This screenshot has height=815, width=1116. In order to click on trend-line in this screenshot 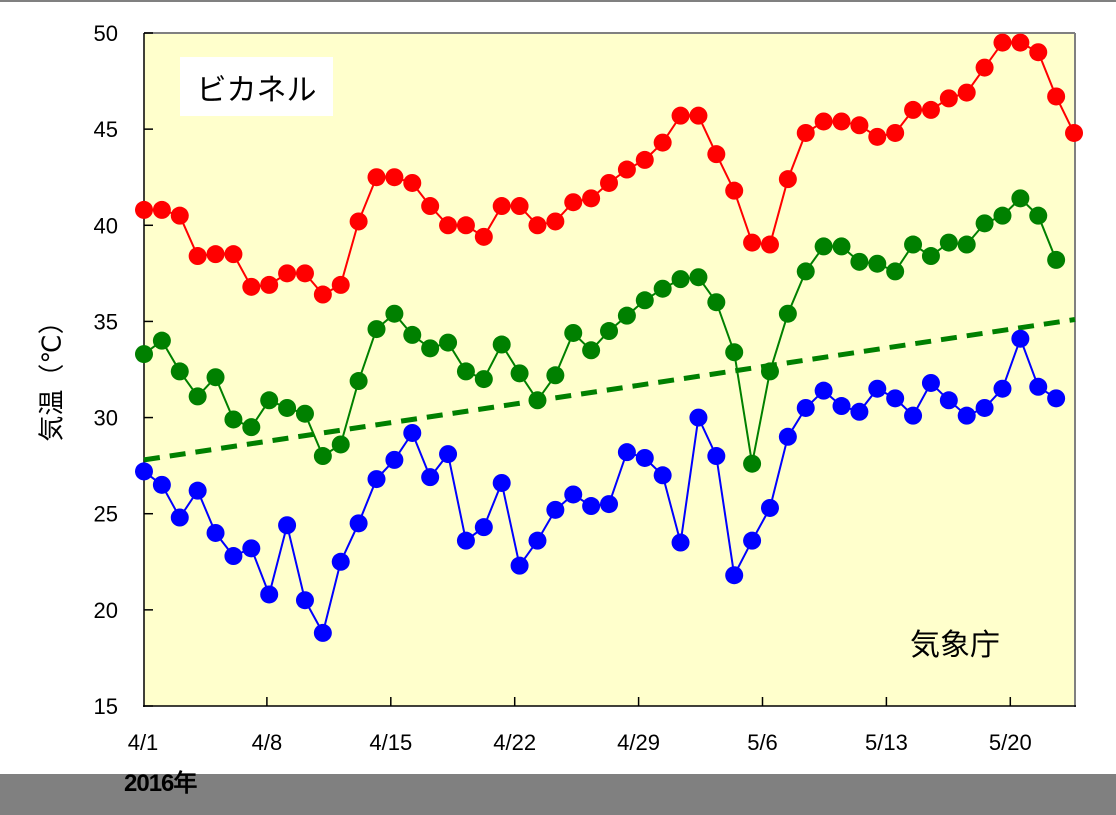, I will do `click(609, 390)`.